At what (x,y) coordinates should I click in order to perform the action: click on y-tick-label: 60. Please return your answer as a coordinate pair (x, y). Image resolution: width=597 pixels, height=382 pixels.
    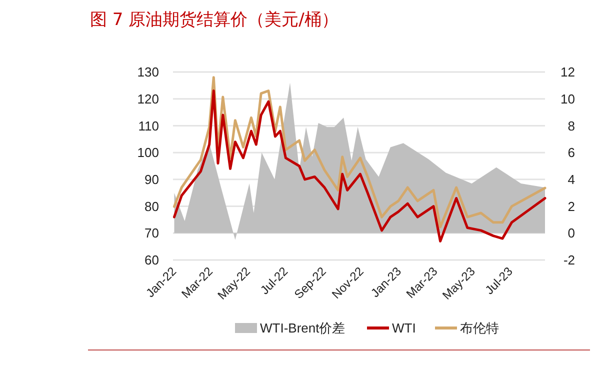
    Looking at the image, I should click on (151, 260).